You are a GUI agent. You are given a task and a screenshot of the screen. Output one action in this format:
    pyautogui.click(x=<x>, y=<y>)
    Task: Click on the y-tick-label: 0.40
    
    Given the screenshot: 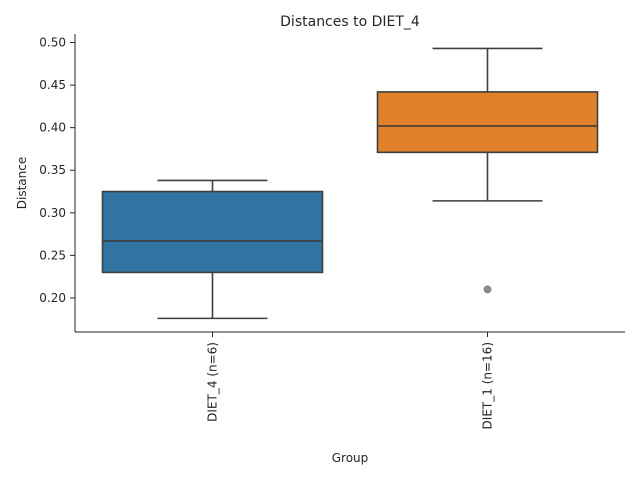 What is the action you would take?
    pyautogui.click(x=52, y=128)
    